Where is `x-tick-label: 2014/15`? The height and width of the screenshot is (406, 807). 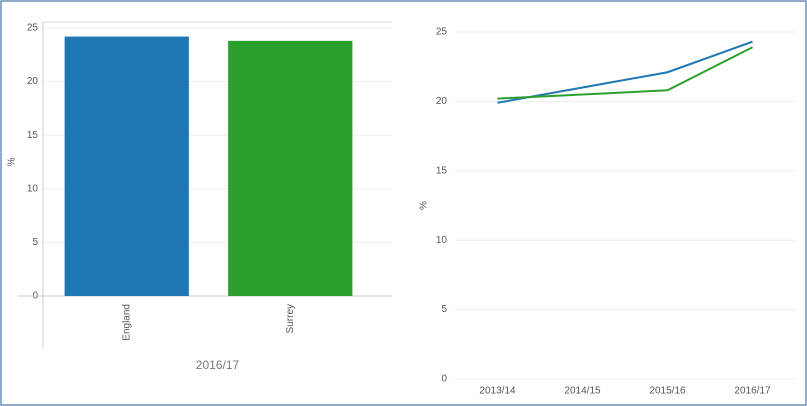 x-tick-label: 2014/15 is located at coordinates (582, 391).